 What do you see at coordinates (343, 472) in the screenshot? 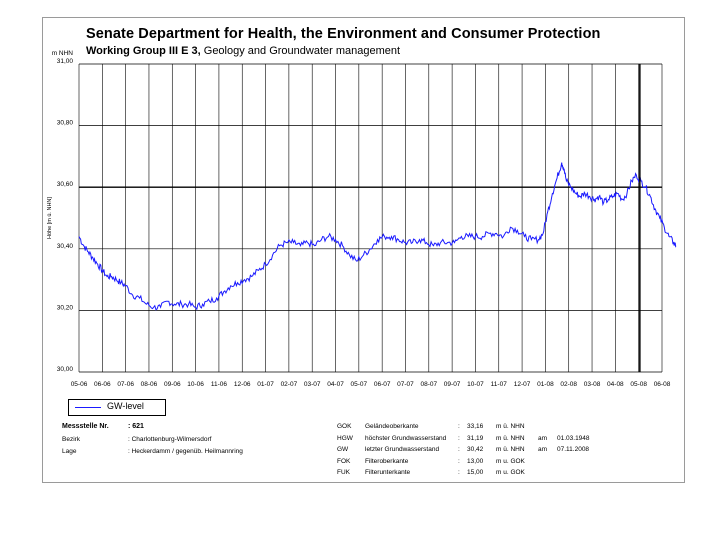
I see `param-code: FUK` at bounding box center [343, 472].